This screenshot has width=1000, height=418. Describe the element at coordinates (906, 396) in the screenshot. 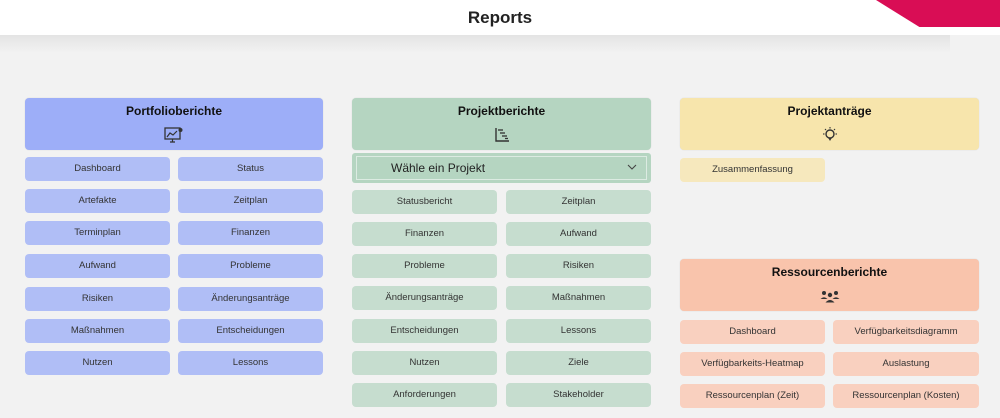

I see `ressourcen-ressourcenplan-kosten-button: Ressourcenplan (Kosten)` at that location.